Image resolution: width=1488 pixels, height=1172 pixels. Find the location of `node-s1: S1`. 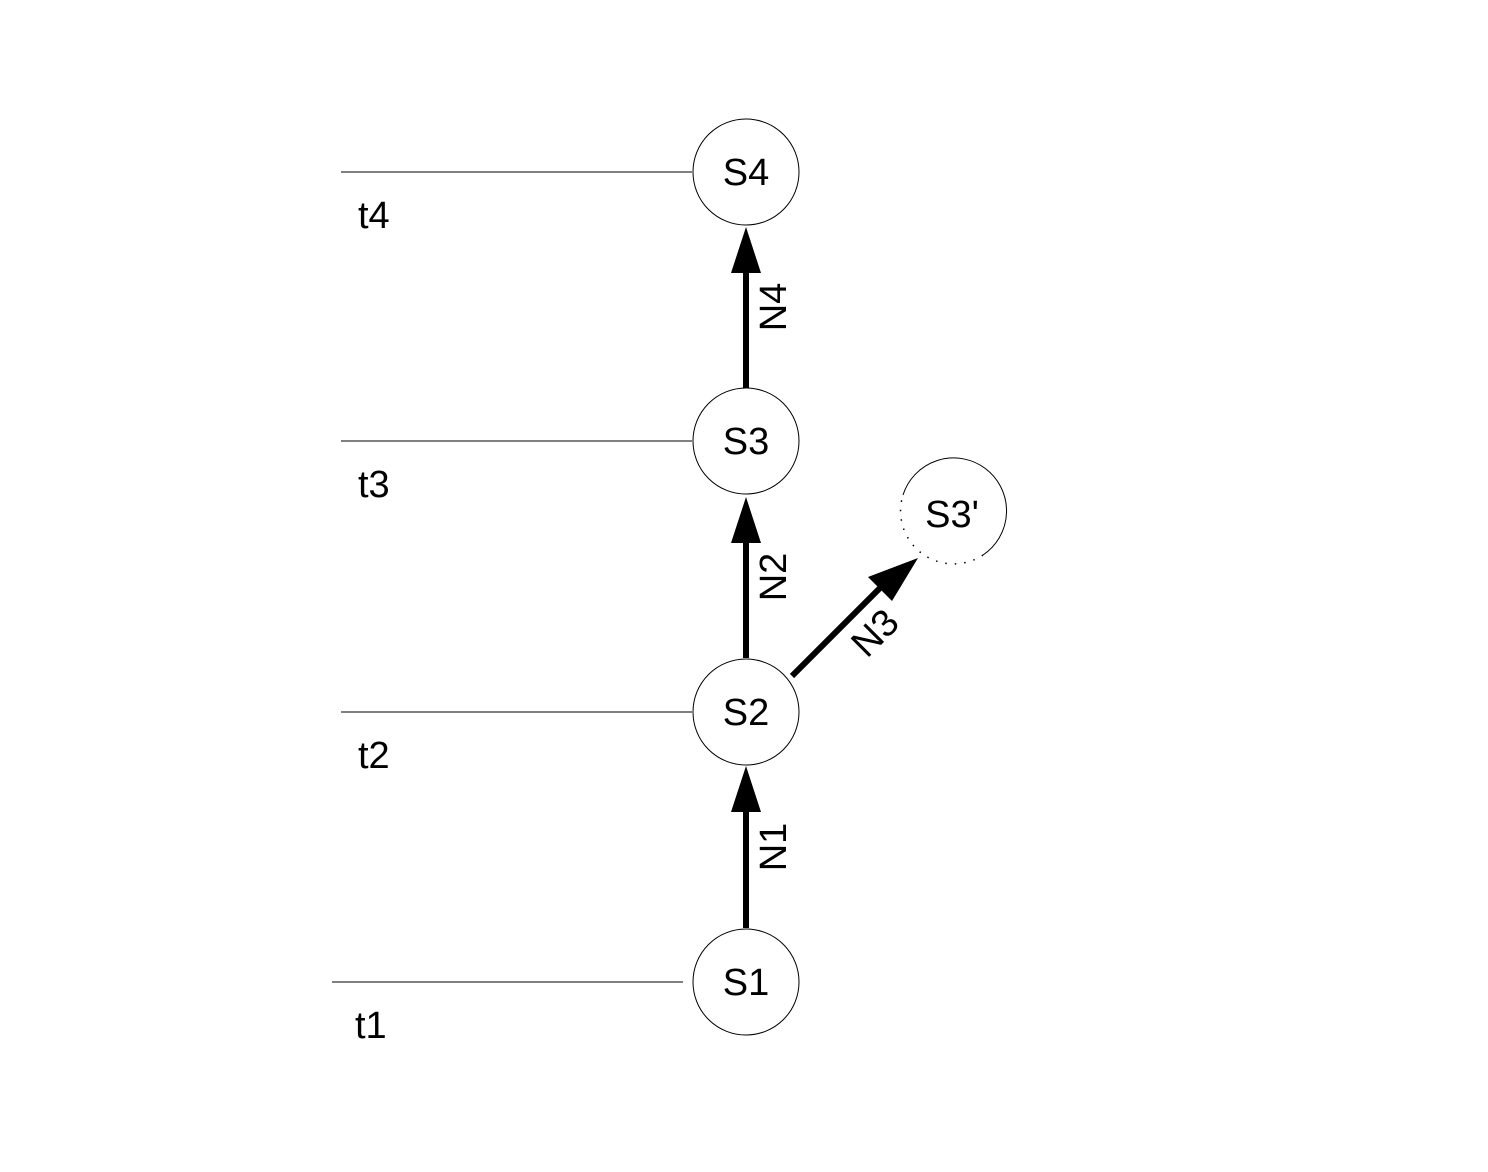

node-s1: S1 is located at coordinates (746, 982).